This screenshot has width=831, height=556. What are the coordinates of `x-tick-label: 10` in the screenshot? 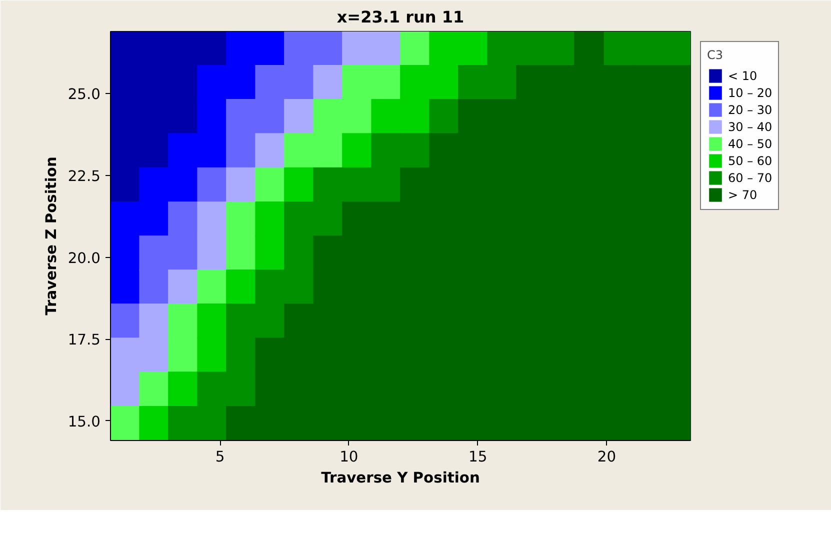 It's located at (349, 457).